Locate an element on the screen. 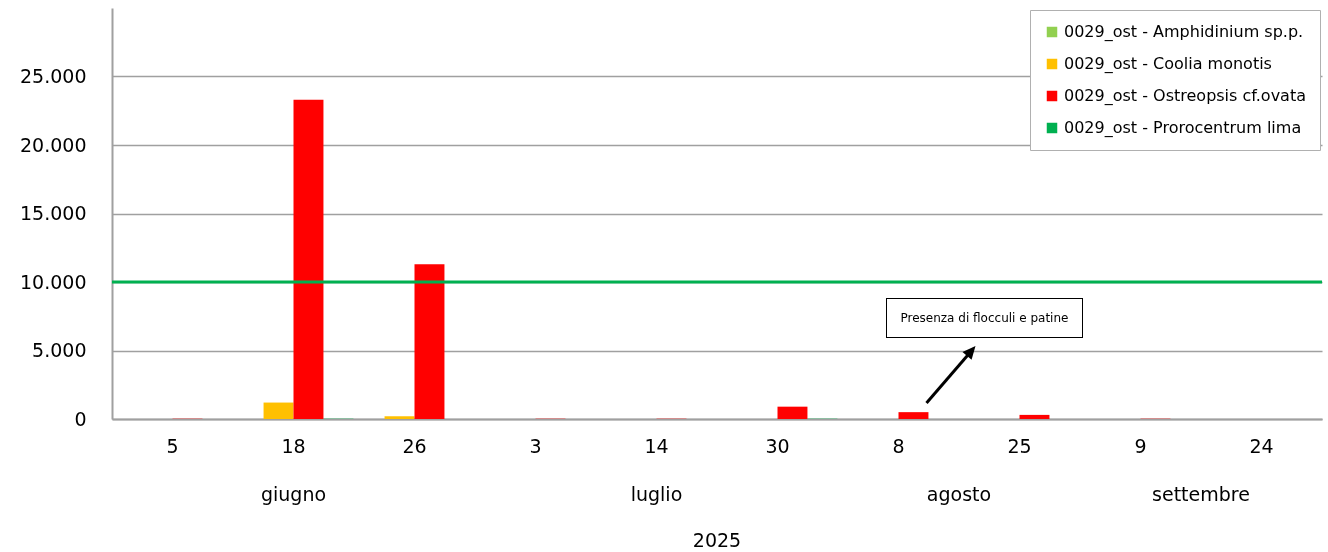  x-tick-label: 18 is located at coordinates (293, 445).